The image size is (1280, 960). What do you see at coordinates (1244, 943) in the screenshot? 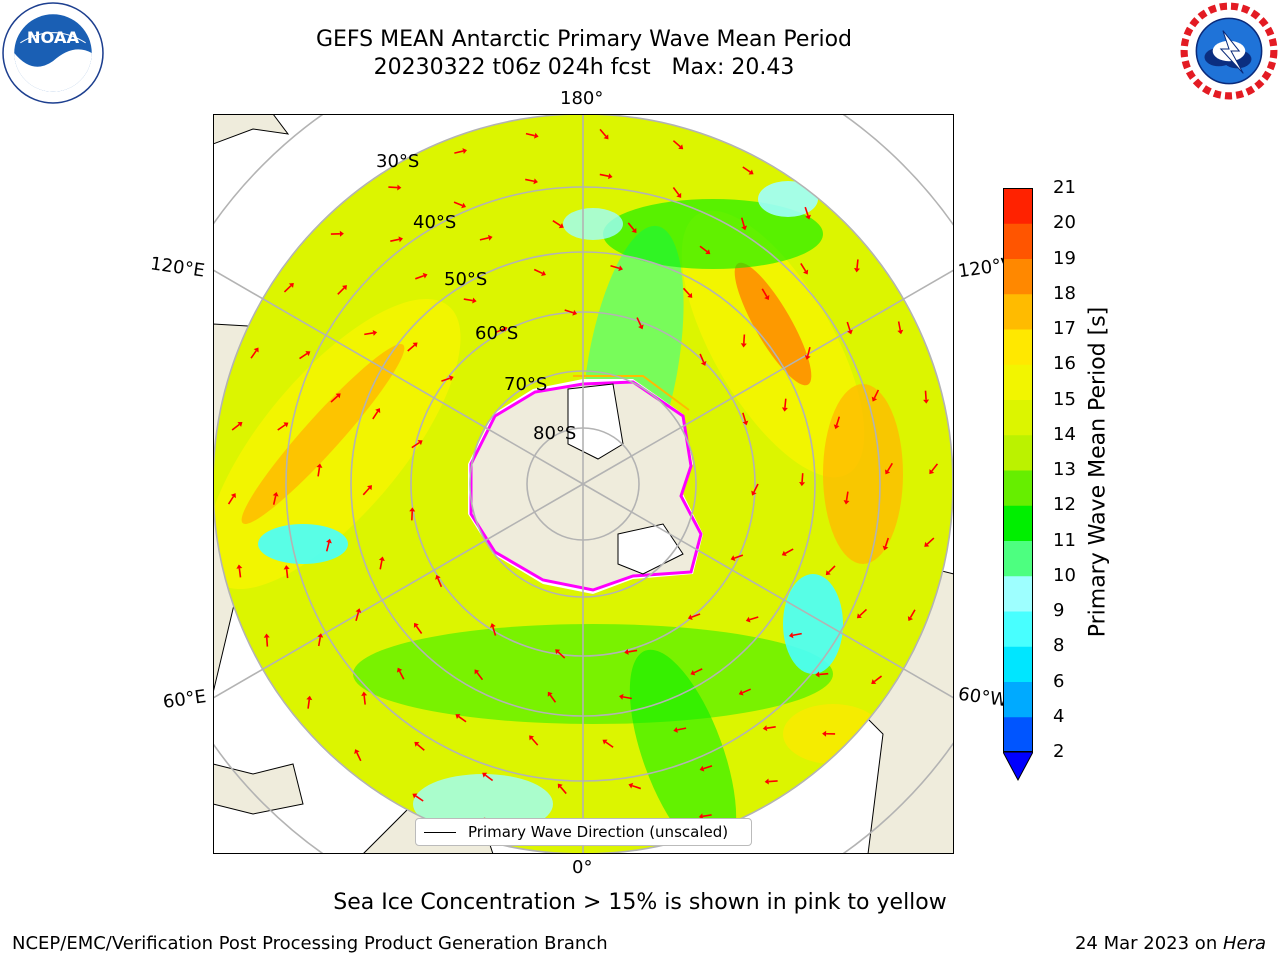
I see `credit-system: Hera` at bounding box center [1244, 943].